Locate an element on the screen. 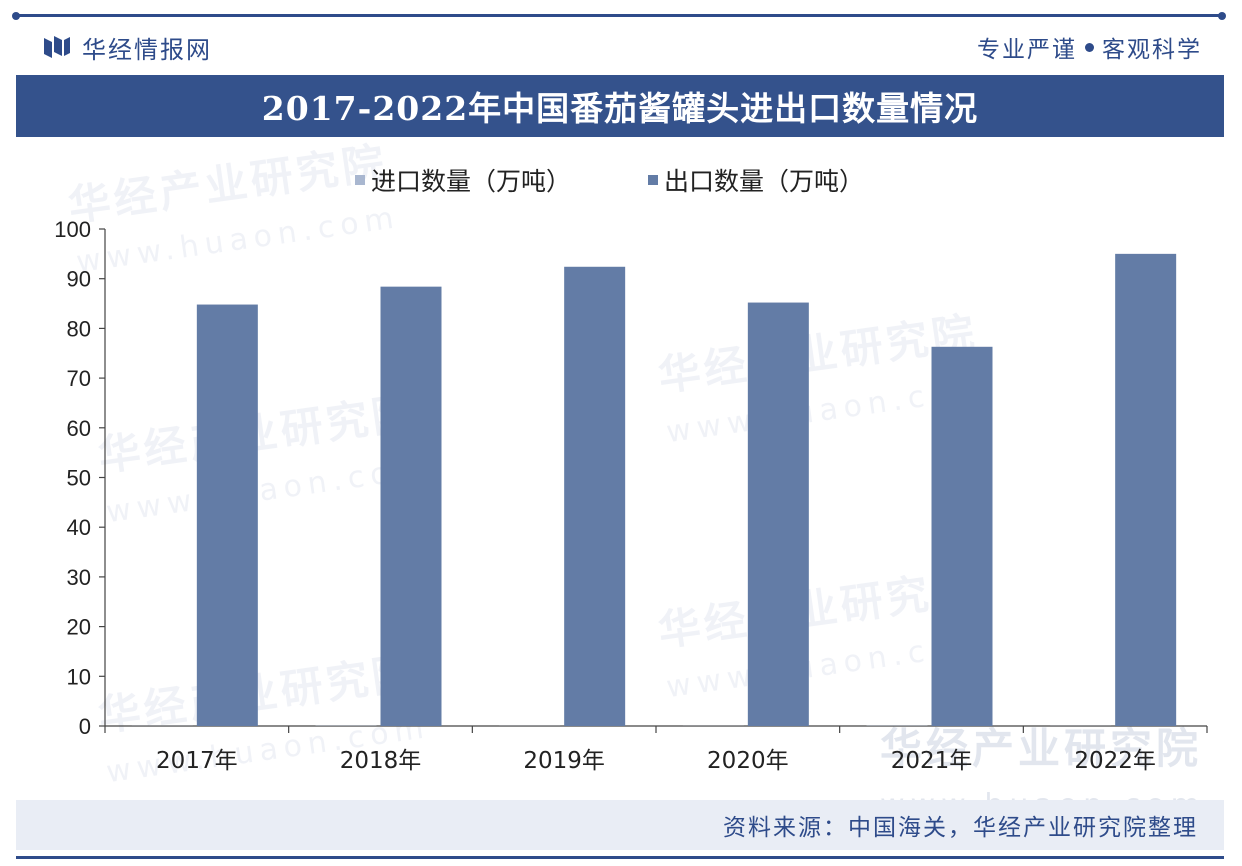 This screenshot has height=866, width=1242. y-tick-label: 20 is located at coordinates (79, 627).